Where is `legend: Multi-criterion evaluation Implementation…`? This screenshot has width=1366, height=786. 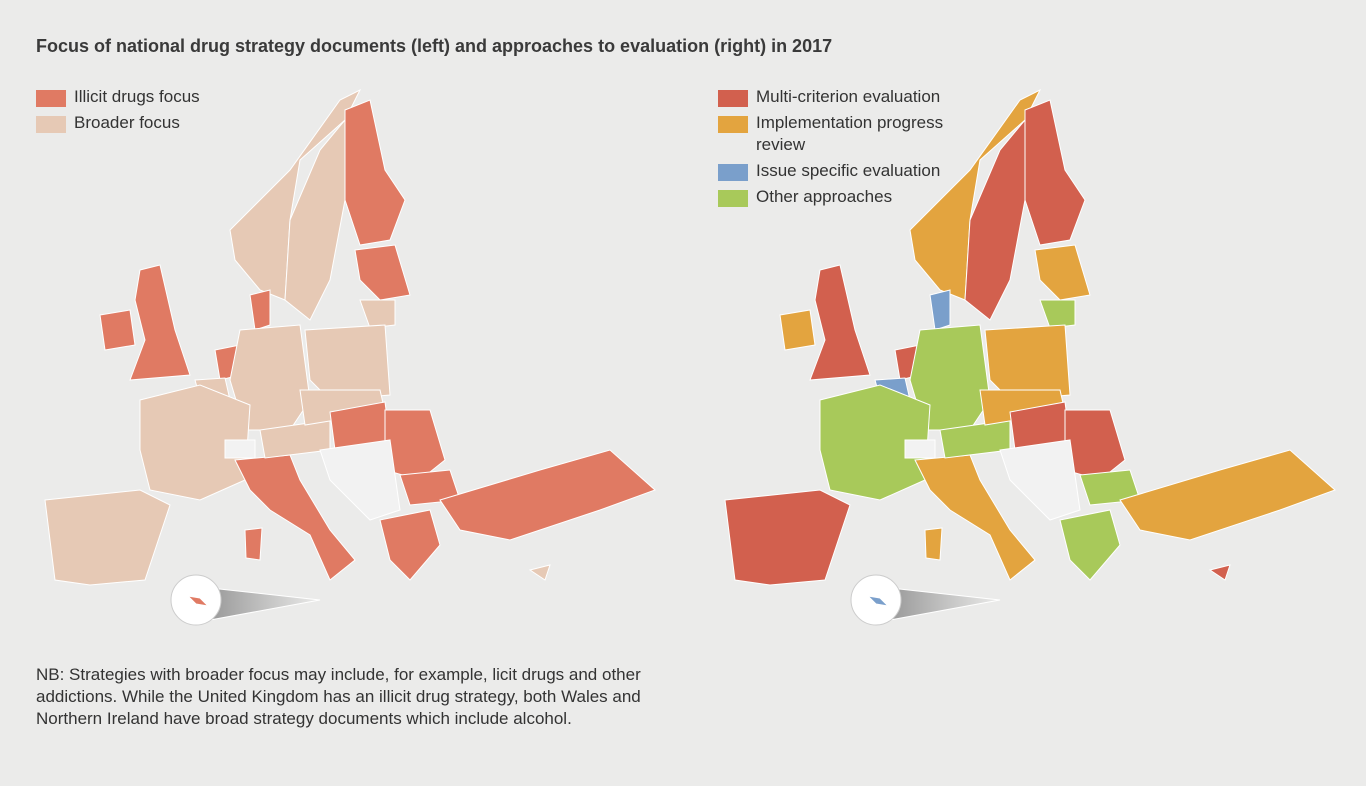
legend: Multi-criterion evaluation Implementation… is located at coordinates (843, 151).